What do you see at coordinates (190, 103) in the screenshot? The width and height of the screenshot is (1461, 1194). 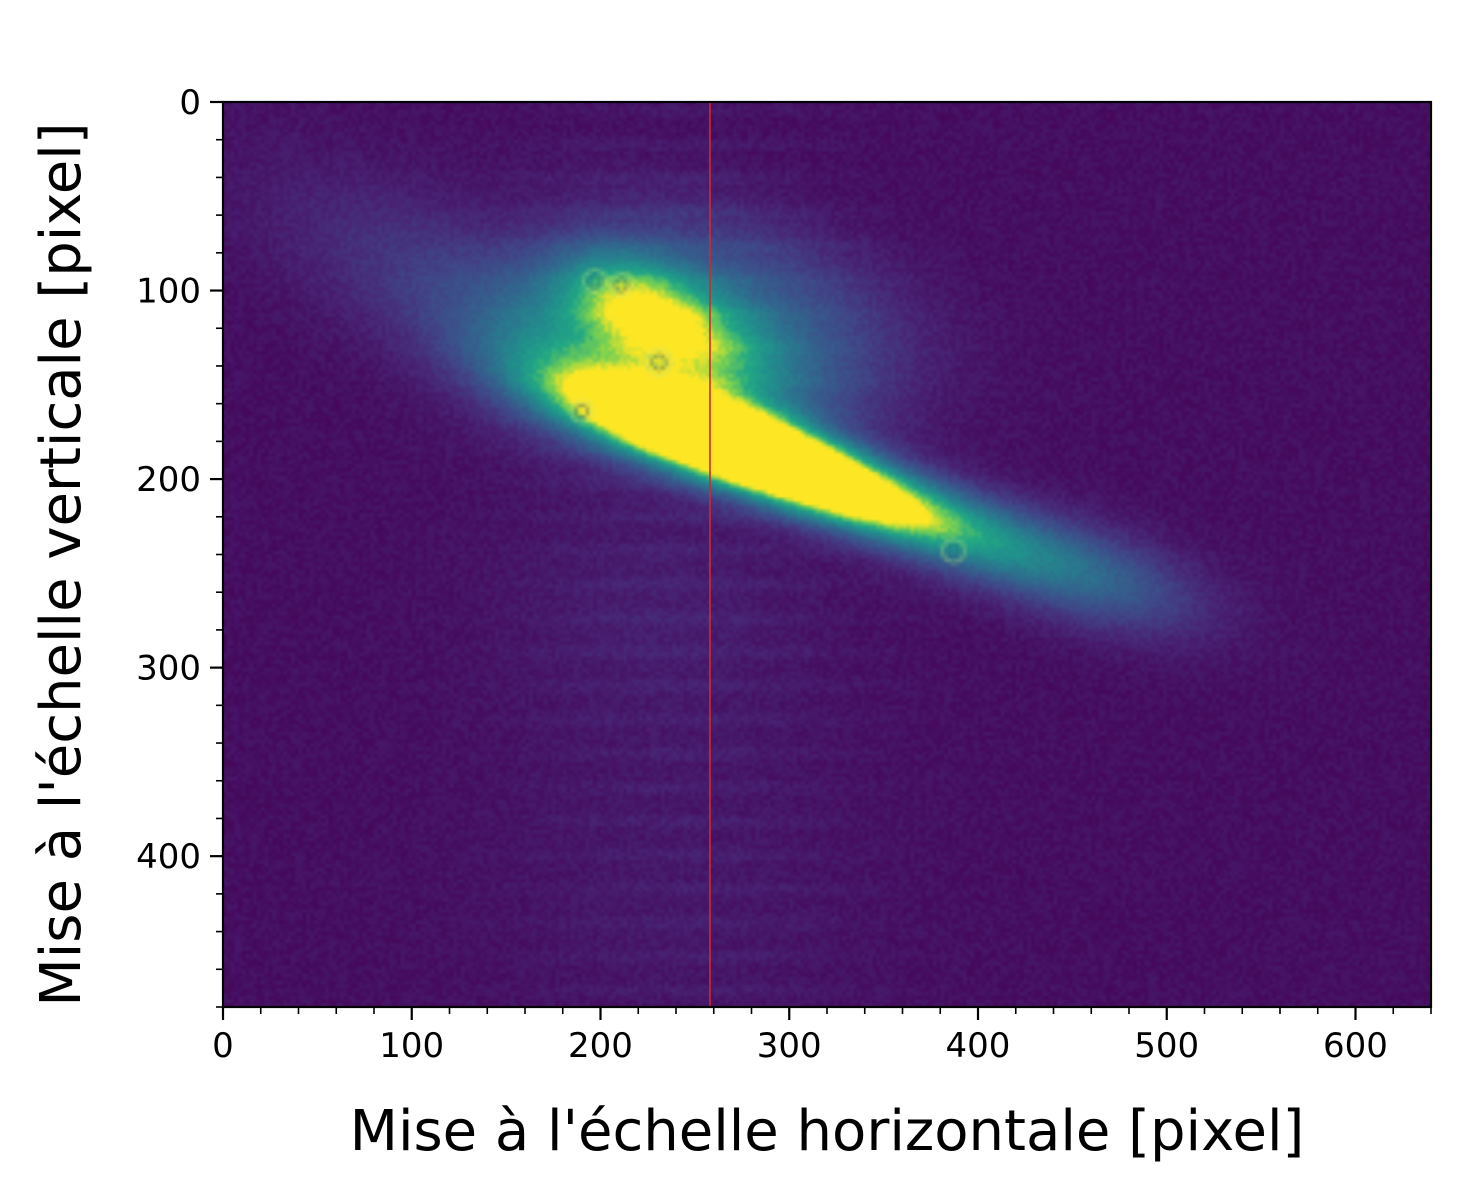 I see `y-tick-label: 0` at bounding box center [190, 103].